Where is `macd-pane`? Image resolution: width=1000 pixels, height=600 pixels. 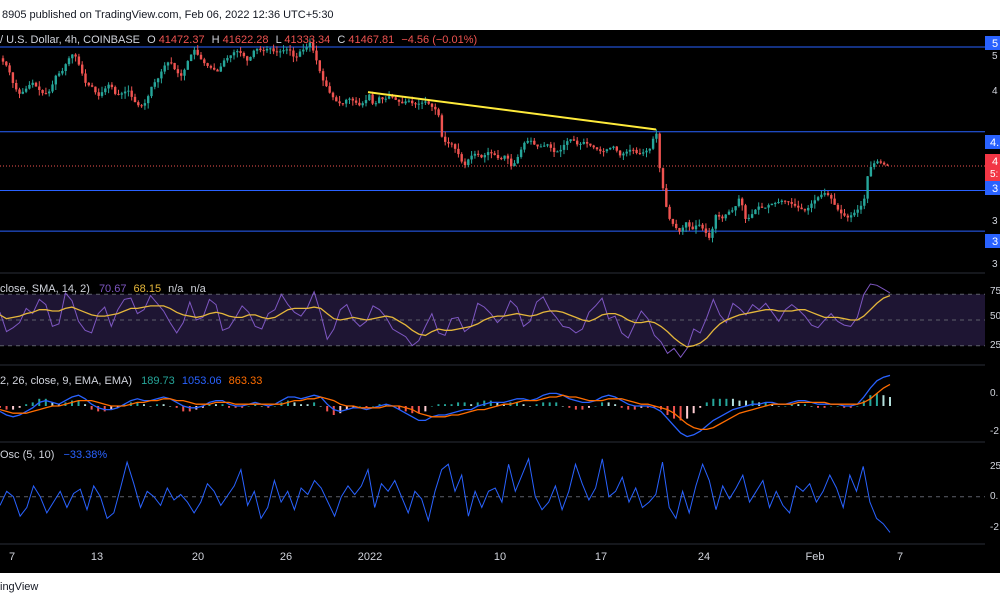
macd-pane is located at coordinates (492, 408).